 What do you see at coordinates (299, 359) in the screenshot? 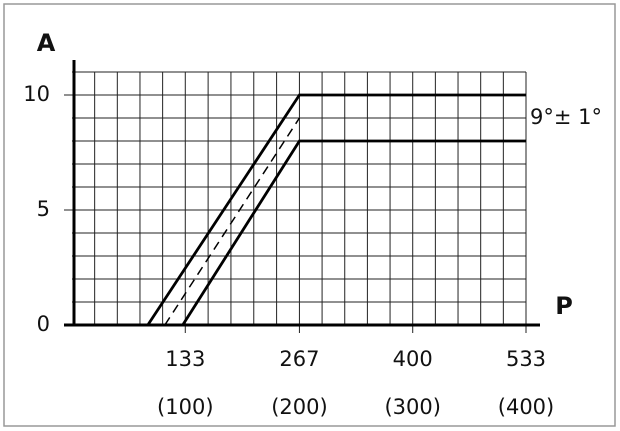
I see `x-tick-label: 267` at bounding box center [299, 359].